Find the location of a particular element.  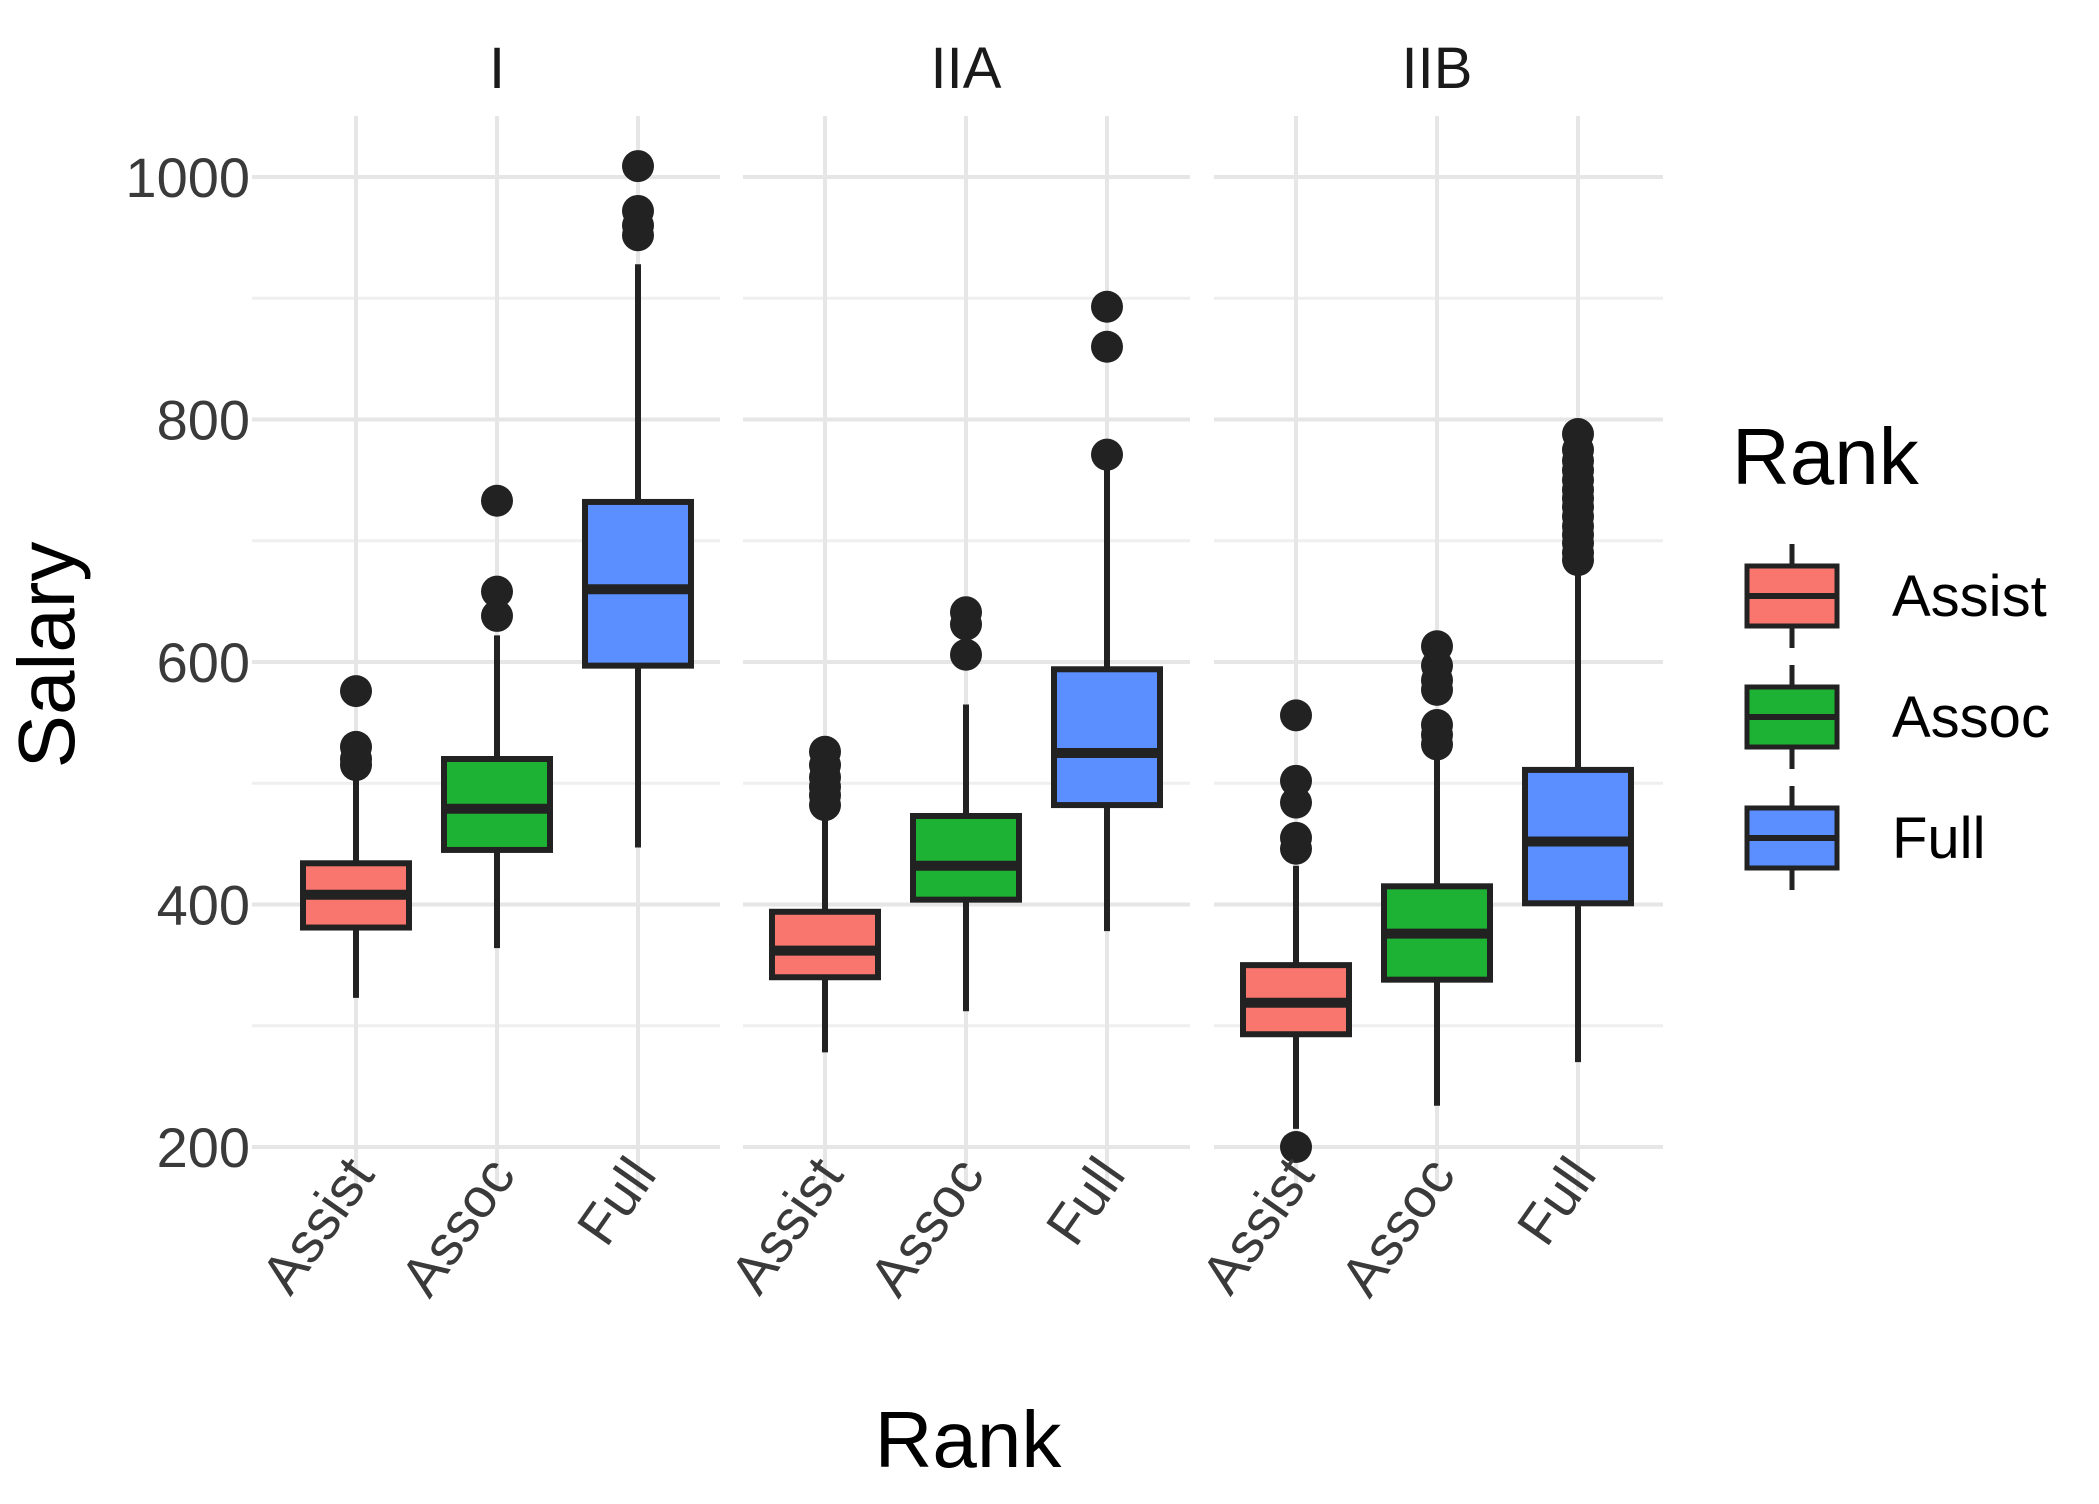

legend-label-assoc: Assoc is located at coordinates (1971, 717).